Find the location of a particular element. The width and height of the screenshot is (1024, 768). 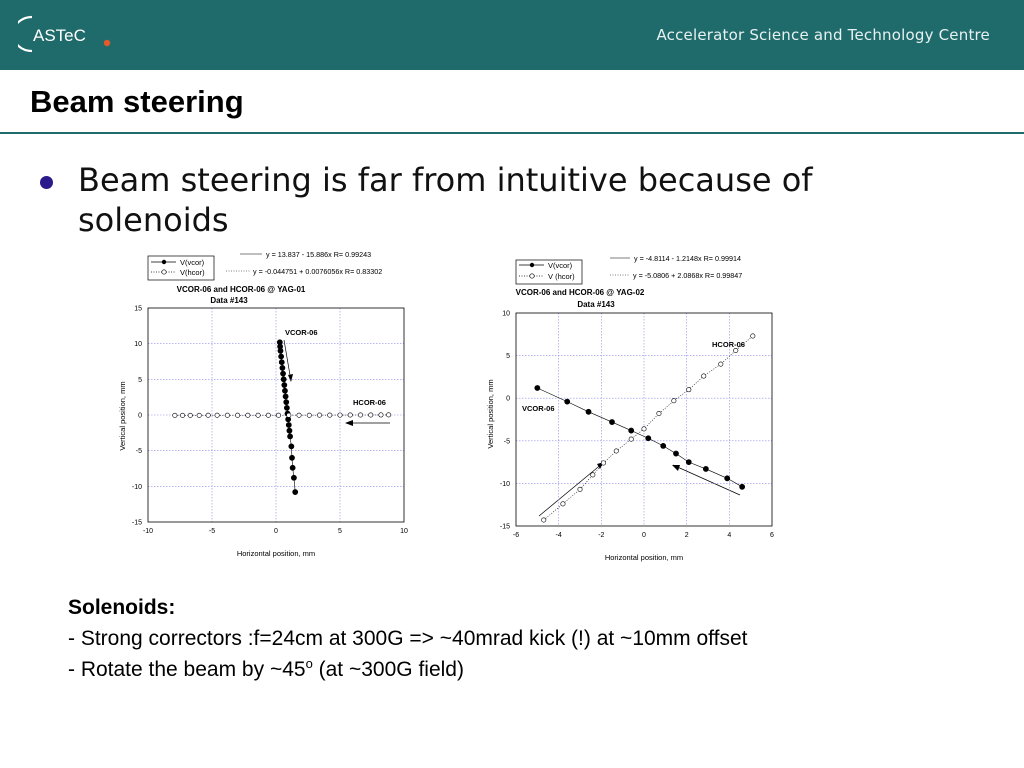

x-tick-label: -6 is located at coordinates (516, 535).